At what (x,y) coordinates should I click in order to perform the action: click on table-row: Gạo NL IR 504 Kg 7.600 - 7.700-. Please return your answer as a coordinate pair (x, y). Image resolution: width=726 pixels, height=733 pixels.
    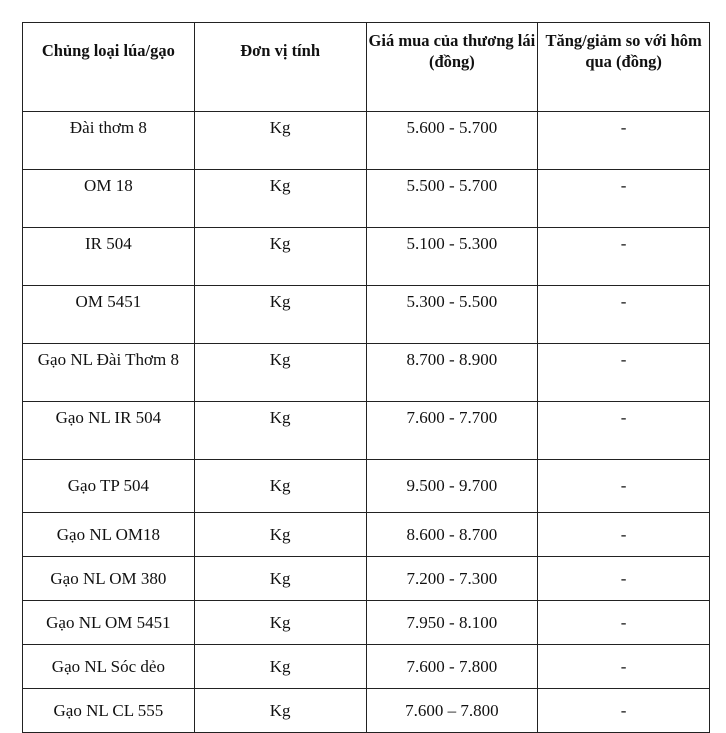
    Looking at the image, I should click on (366, 430).